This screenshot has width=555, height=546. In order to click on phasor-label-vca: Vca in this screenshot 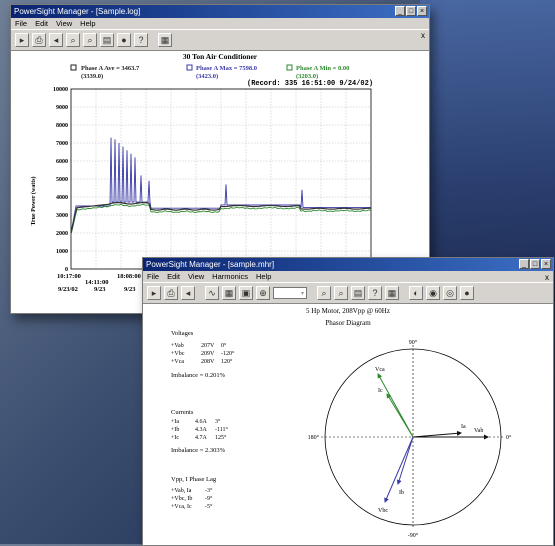, I will do `click(380, 370)`.